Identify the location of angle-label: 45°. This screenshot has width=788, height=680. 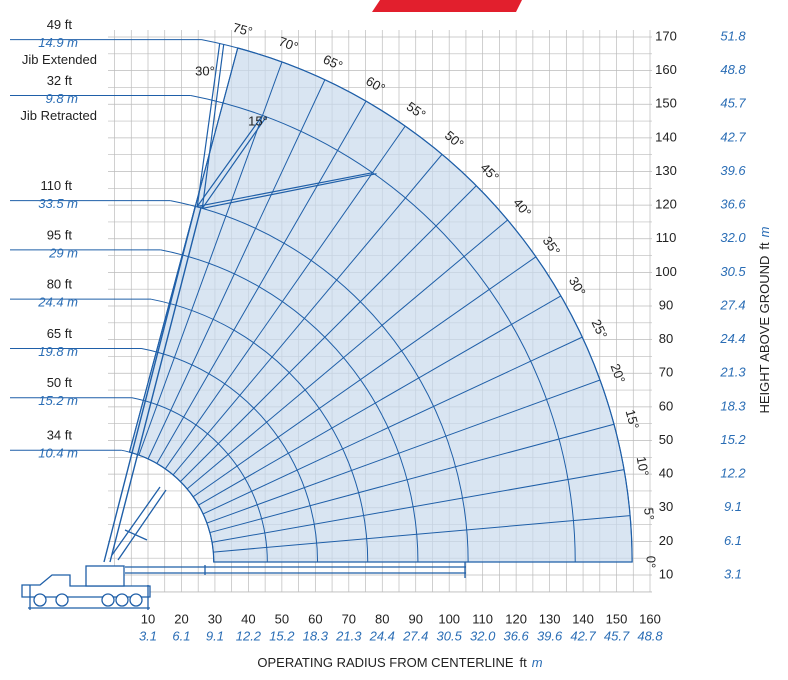
(489, 172).